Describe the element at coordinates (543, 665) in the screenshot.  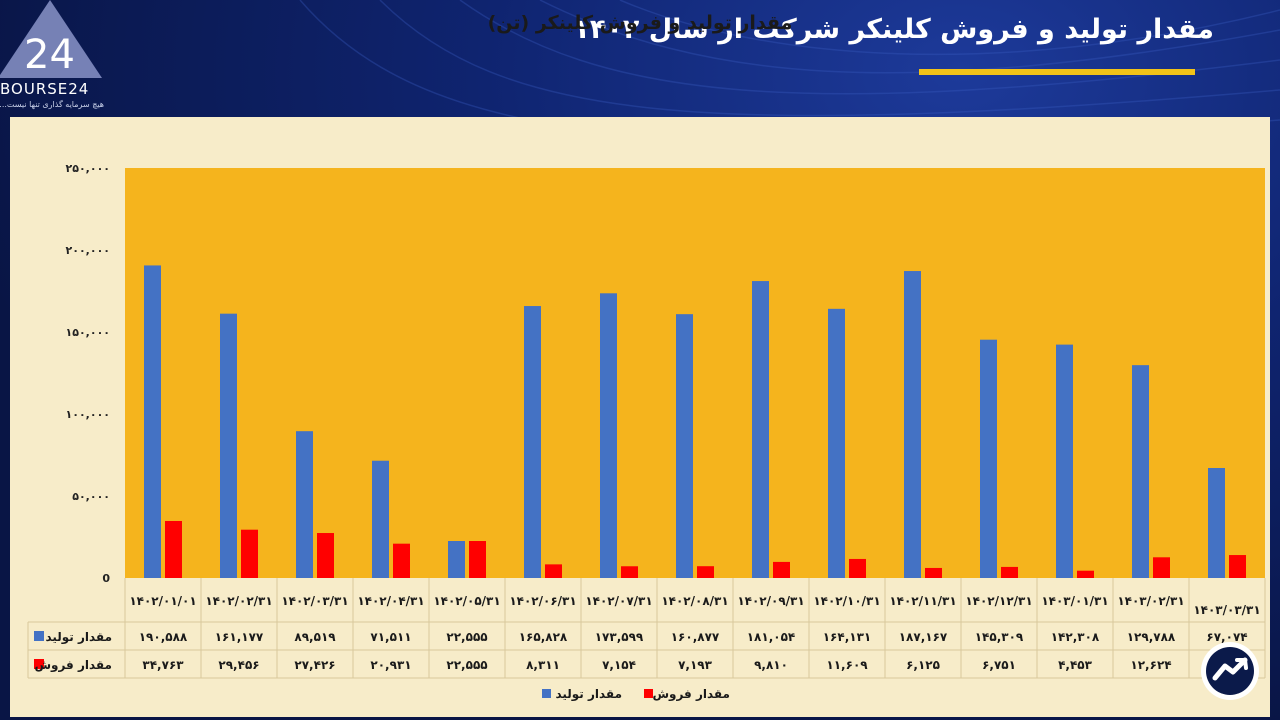
I see `table-cell-sales: ۸,۳۱۱` at that location.